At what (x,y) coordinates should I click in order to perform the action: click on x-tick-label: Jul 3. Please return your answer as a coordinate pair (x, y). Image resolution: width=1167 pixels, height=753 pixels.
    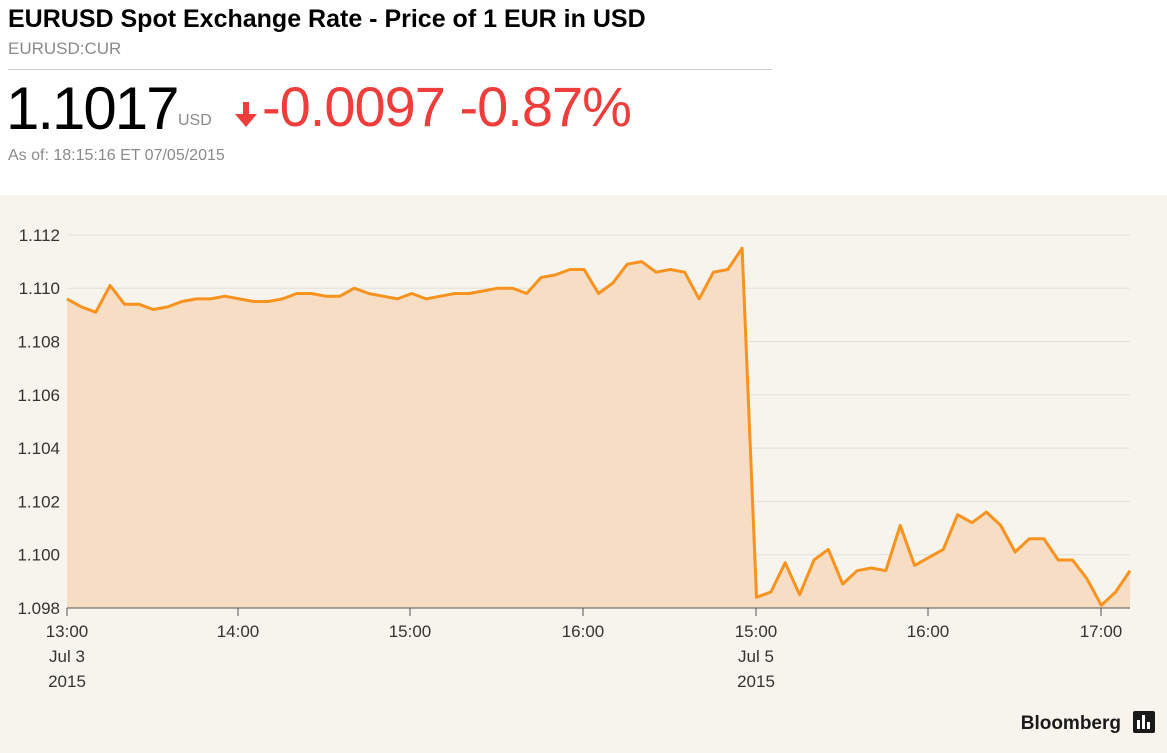
    Looking at the image, I should click on (67, 656).